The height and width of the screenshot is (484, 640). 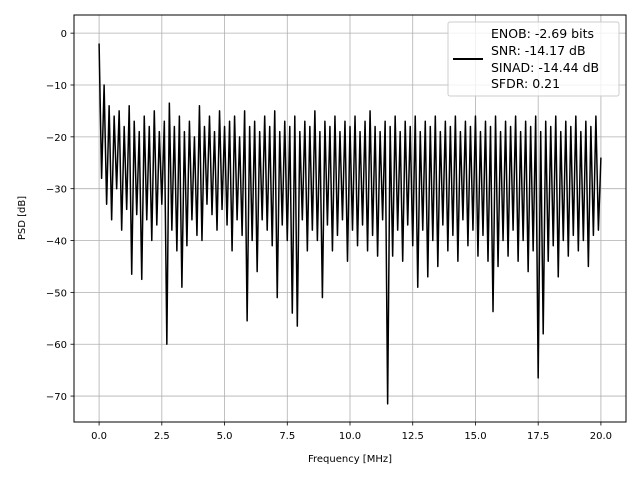 I want to click on x-tick-label: 7.5, so click(x=287, y=436).